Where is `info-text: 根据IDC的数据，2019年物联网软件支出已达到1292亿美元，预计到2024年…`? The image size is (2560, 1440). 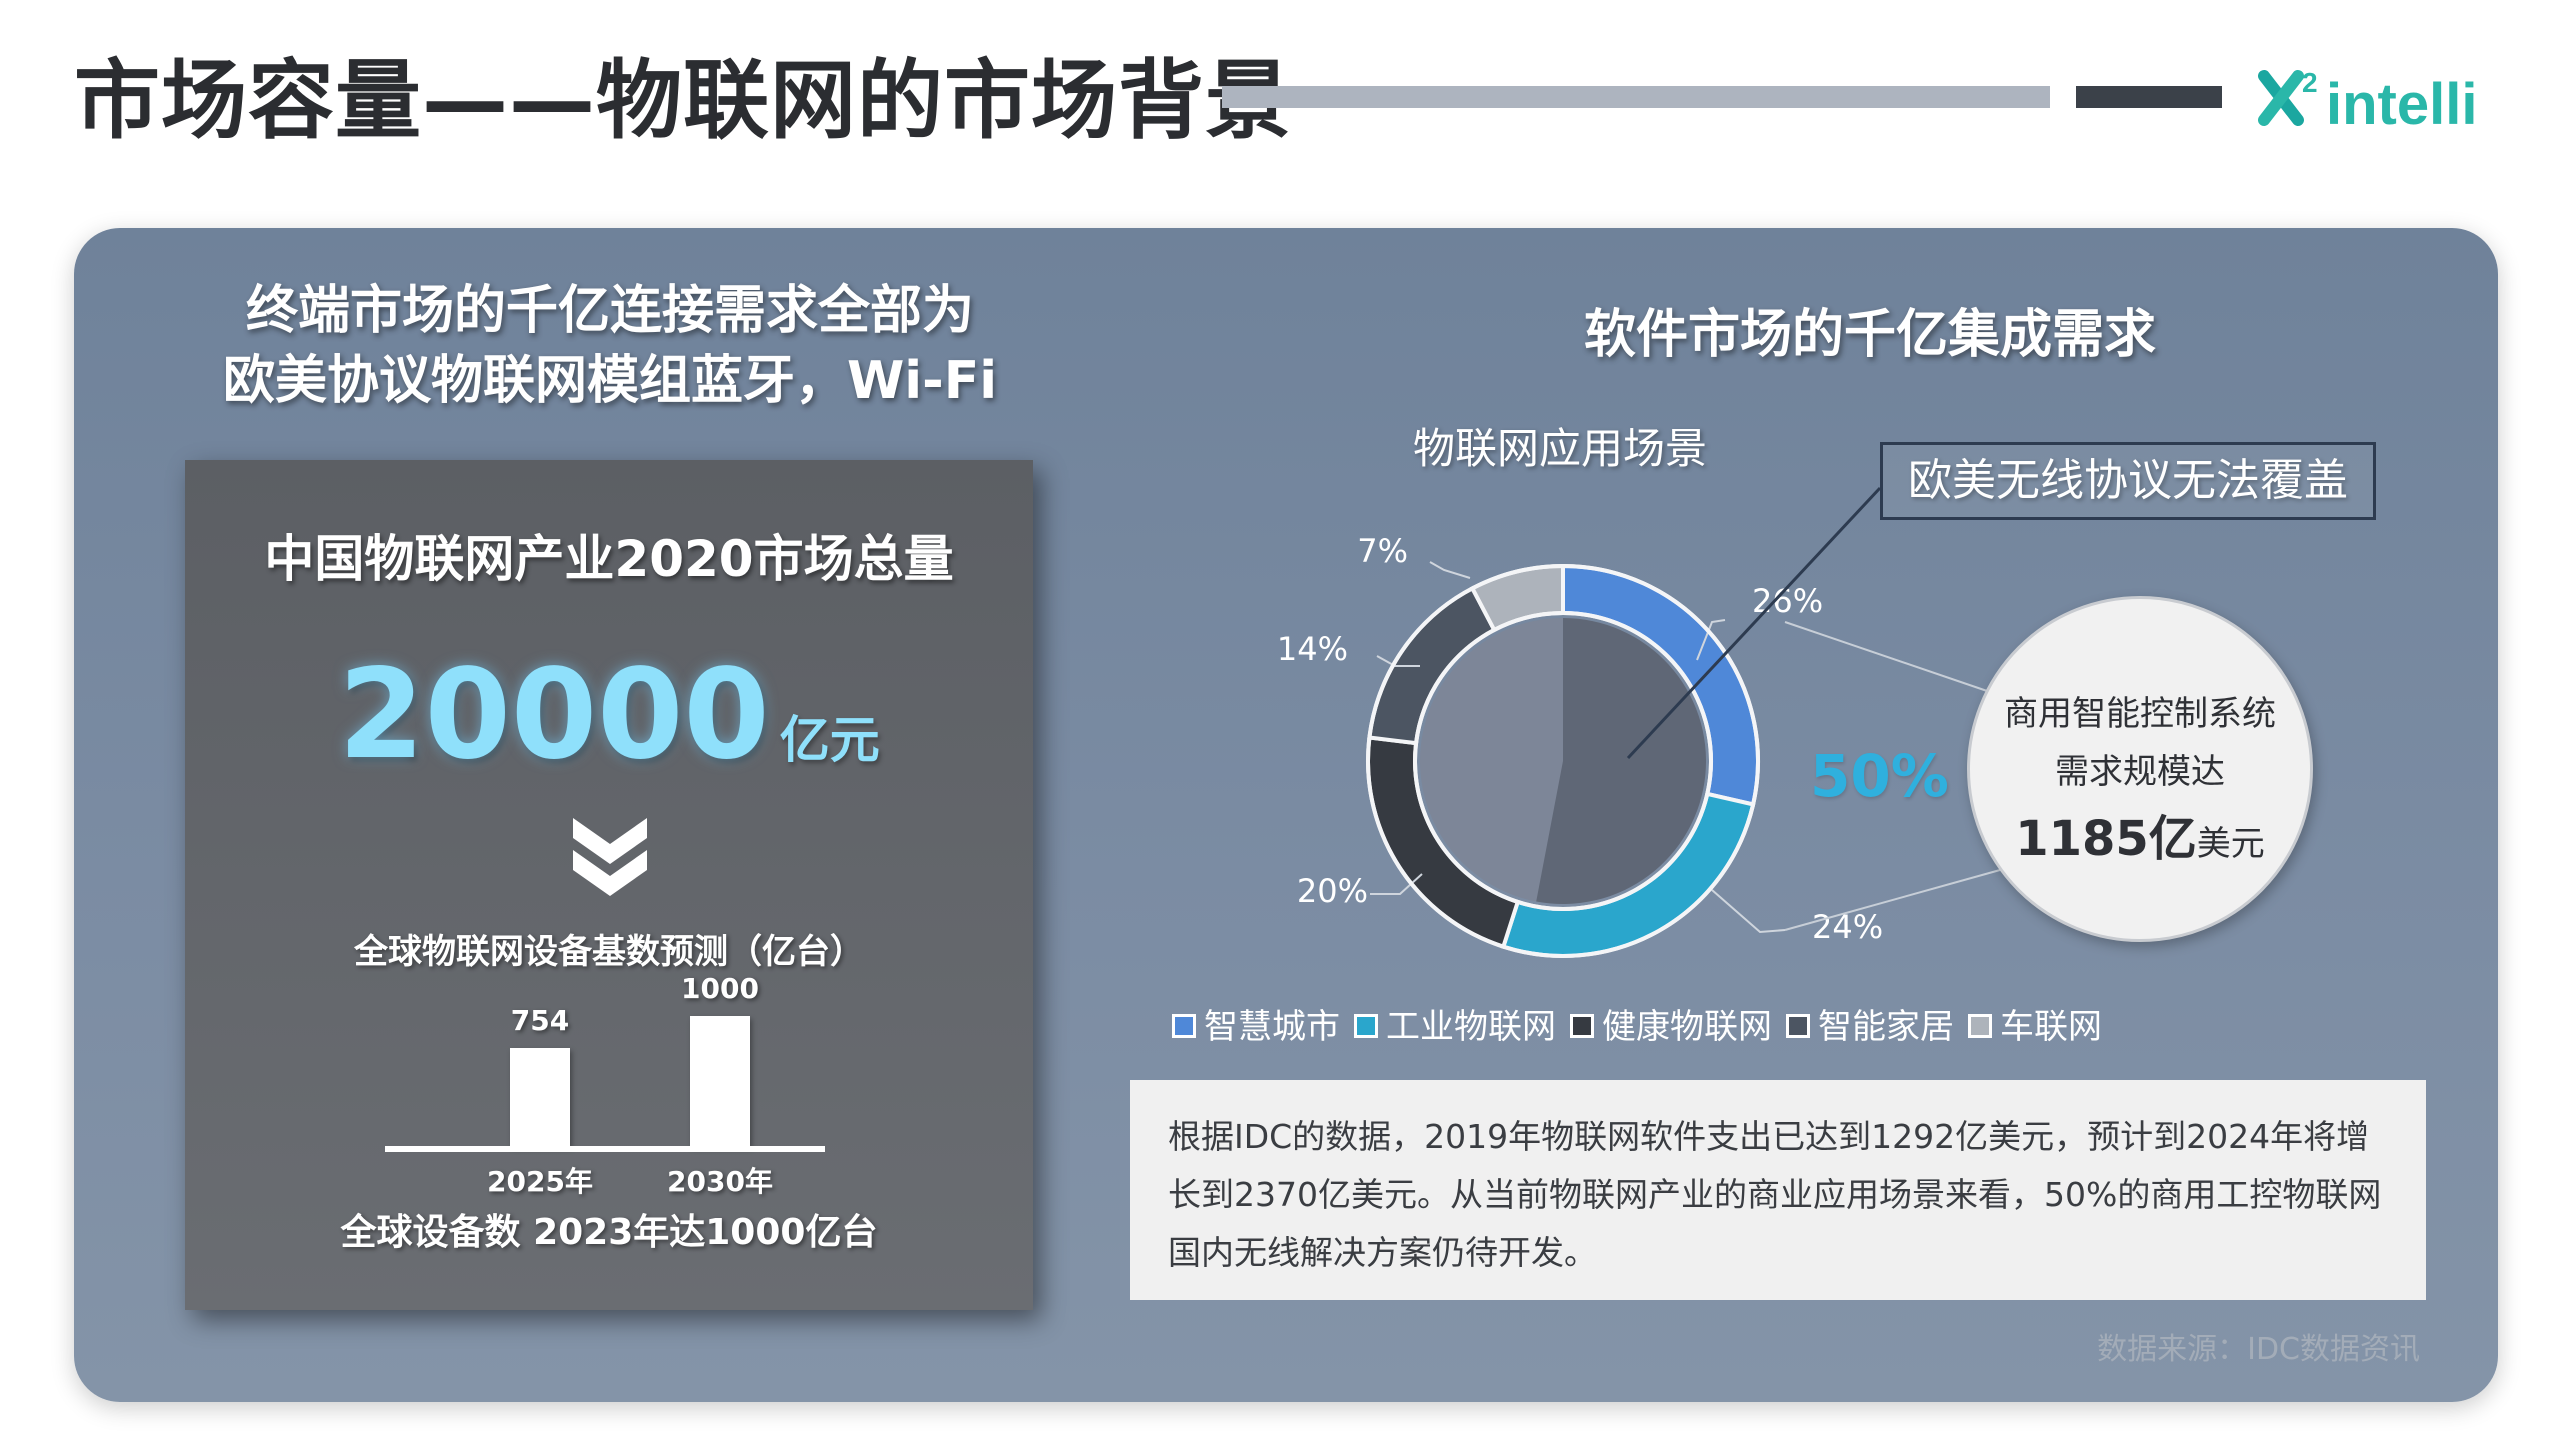 info-text: 根据IDC的数据，2019年物联网软件支出已达到1292亿美元，预计到2024年… is located at coordinates (1778, 1190).